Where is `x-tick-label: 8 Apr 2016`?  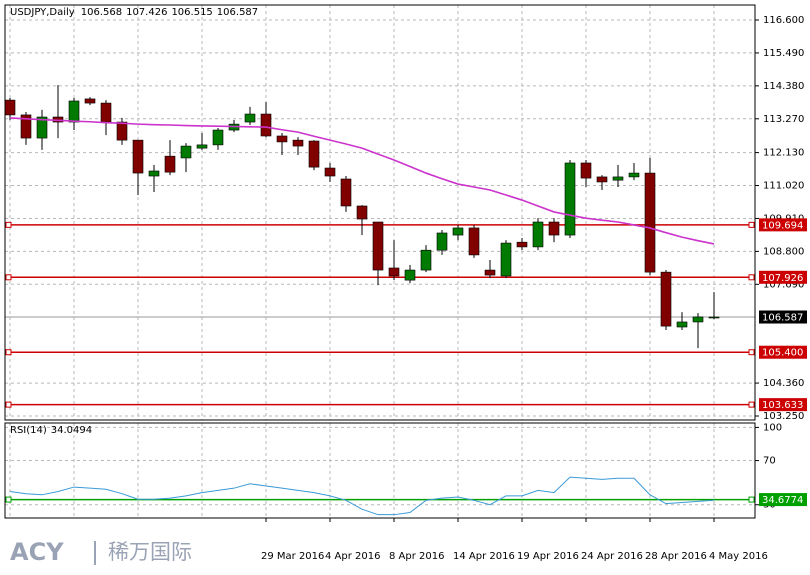 x-tick-label: 8 Apr 2016 is located at coordinates (416, 556).